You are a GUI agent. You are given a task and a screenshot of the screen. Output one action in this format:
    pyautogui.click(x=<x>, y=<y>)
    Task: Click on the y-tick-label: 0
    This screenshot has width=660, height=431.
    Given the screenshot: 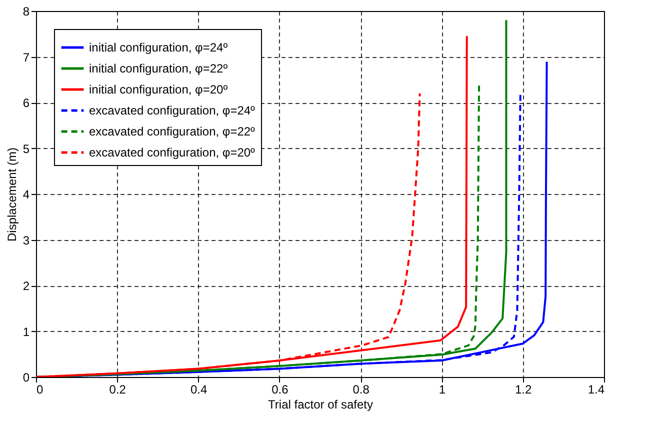 What is the action you would take?
    pyautogui.click(x=26, y=377)
    